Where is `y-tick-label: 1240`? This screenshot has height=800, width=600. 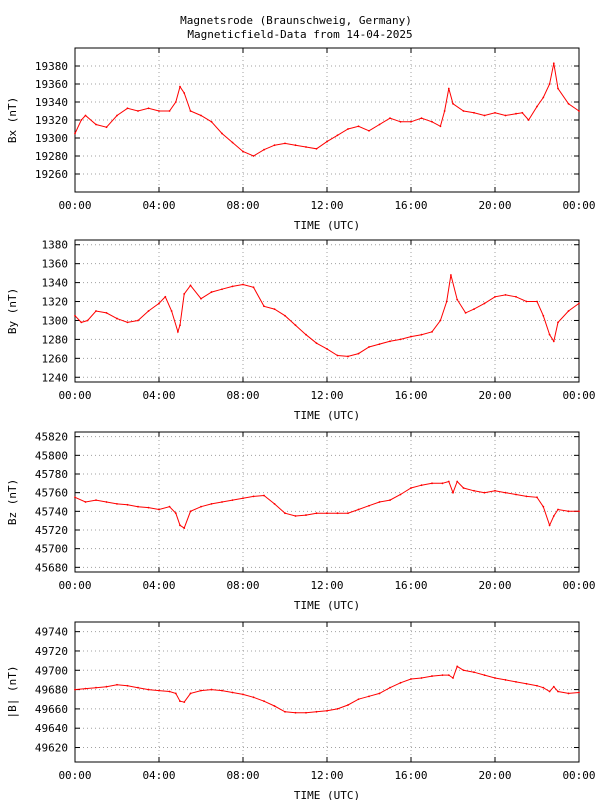 y-tick-label: 1240 is located at coordinates (55, 377).